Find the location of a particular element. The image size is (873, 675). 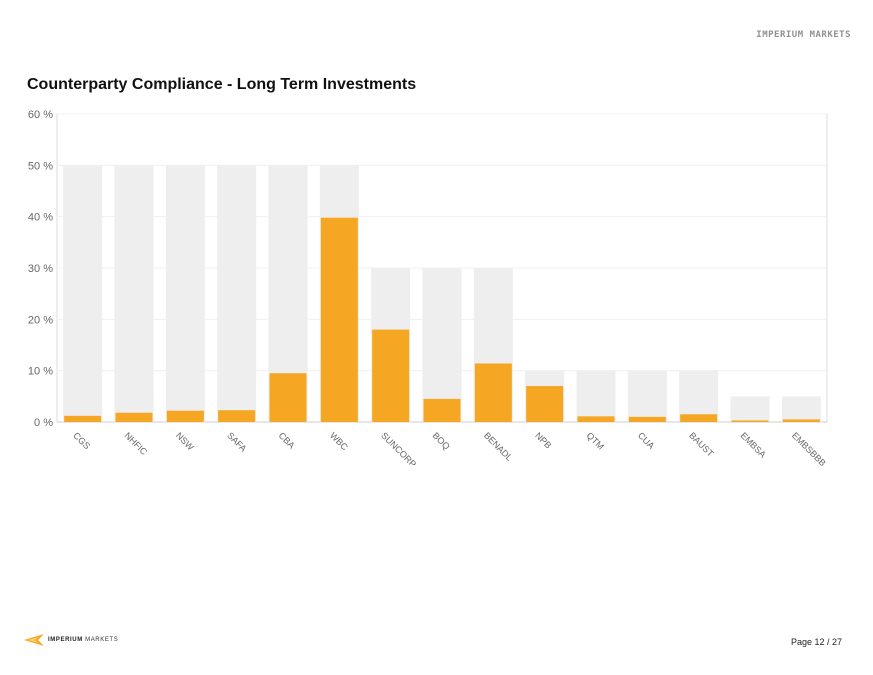

x-category-label: BAUST is located at coordinates (701, 444).